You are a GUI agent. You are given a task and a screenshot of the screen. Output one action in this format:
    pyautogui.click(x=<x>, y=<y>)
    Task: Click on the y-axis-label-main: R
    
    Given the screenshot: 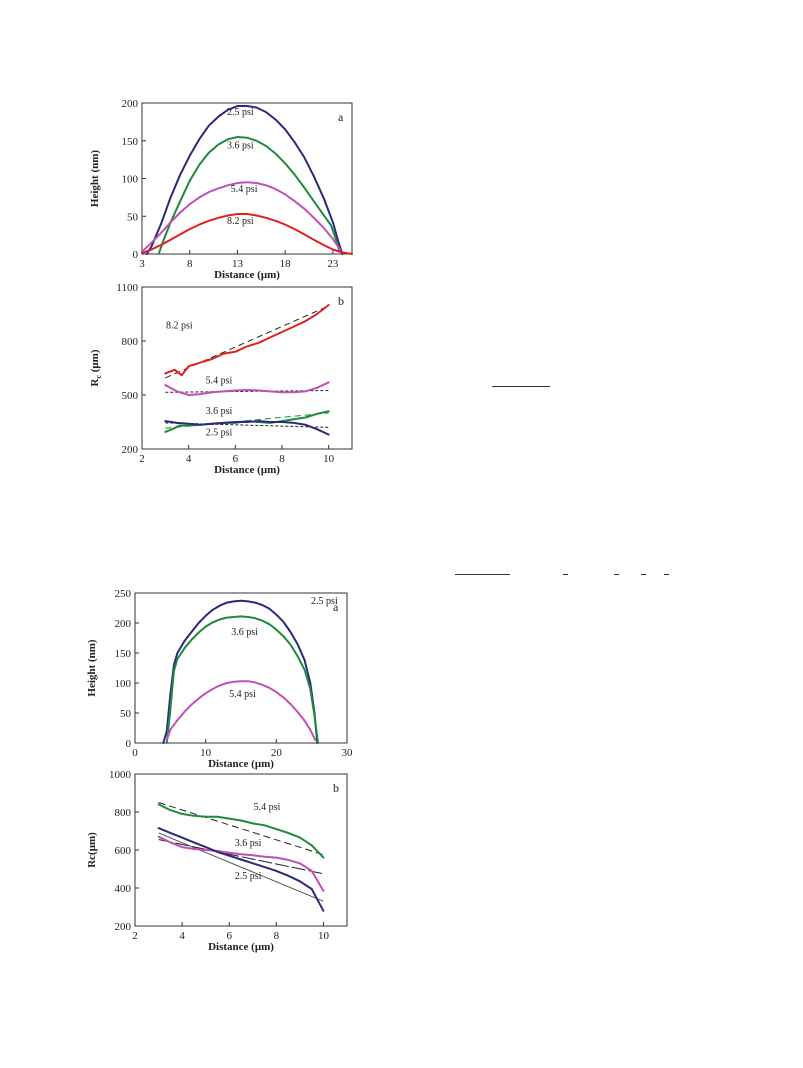 What is the action you would take?
    pyautogui.click(x=95, y=382)
    